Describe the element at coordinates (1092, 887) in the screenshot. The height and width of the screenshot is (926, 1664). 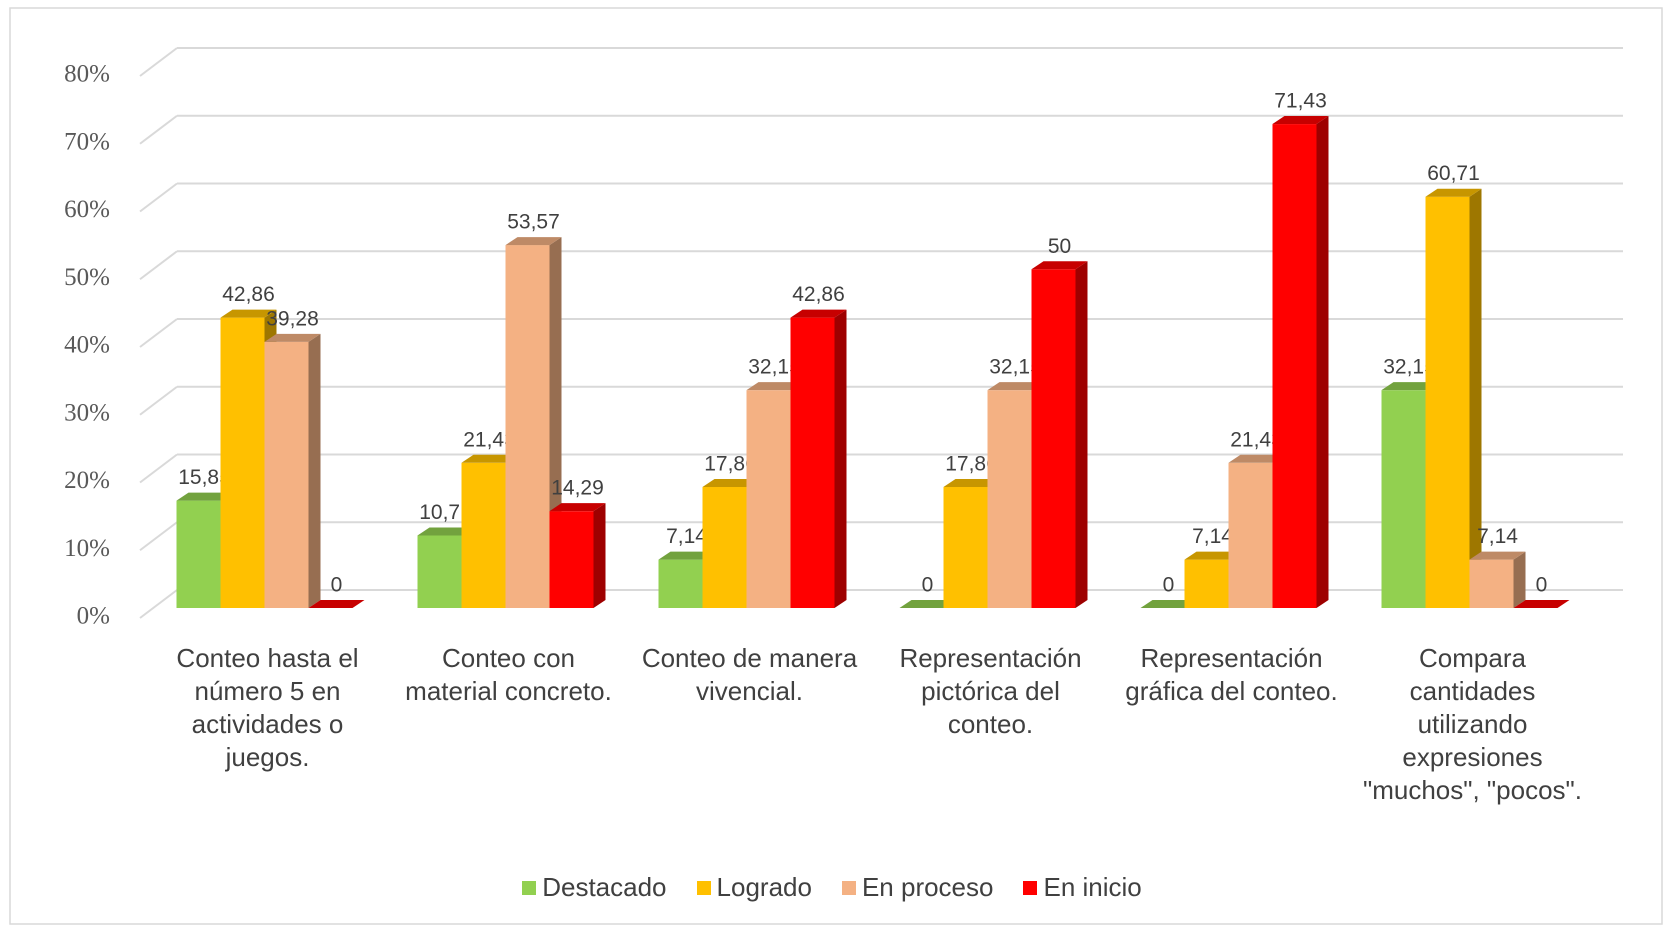
I see `legend-label: En inicio` at that location.